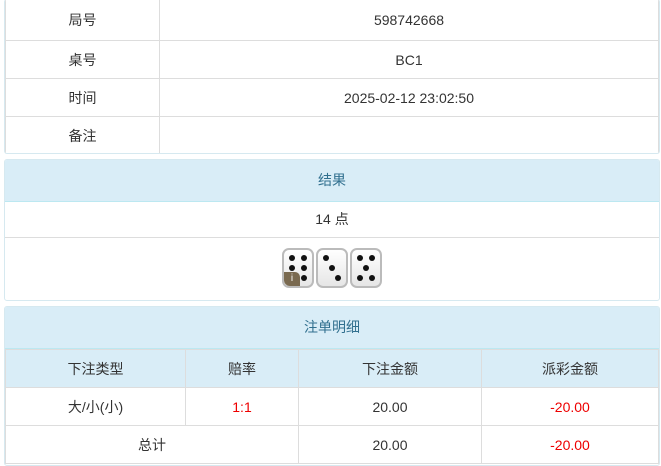  What do you see at coordinates (292, 279) in the screenshot?
I see `info-icon: i` at bounding box center [292, 279].